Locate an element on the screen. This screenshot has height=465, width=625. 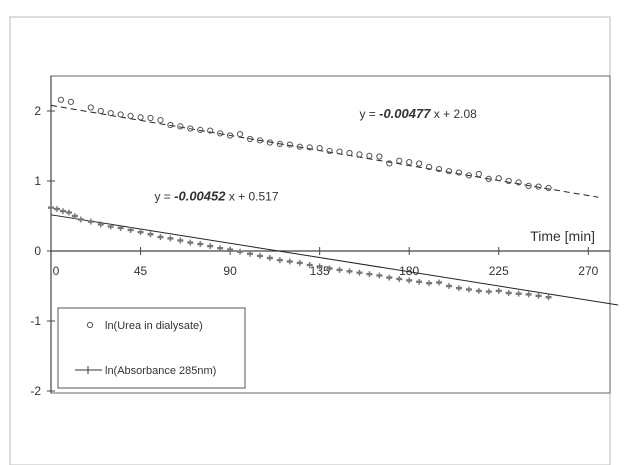
legend-label-absorbance: ln(Absorbance 285nm) is located at coordinates (160, 371).